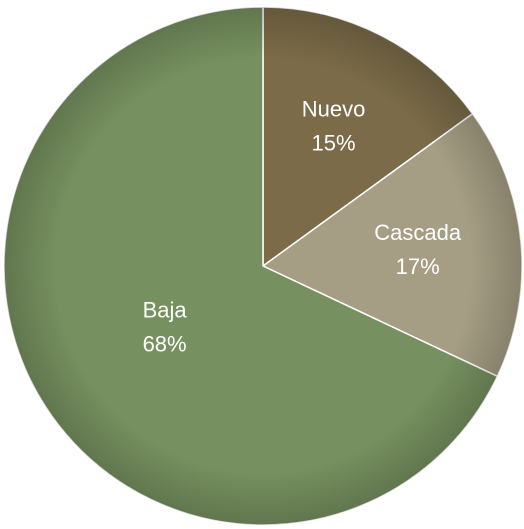 The image size is (524, 529). I want to click on slice-label: Nuevo, so click(334, 108).